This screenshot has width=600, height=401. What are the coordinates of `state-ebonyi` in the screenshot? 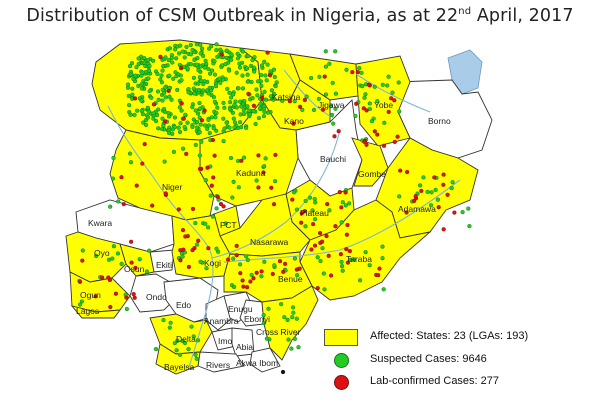 It's located at (252, 313).